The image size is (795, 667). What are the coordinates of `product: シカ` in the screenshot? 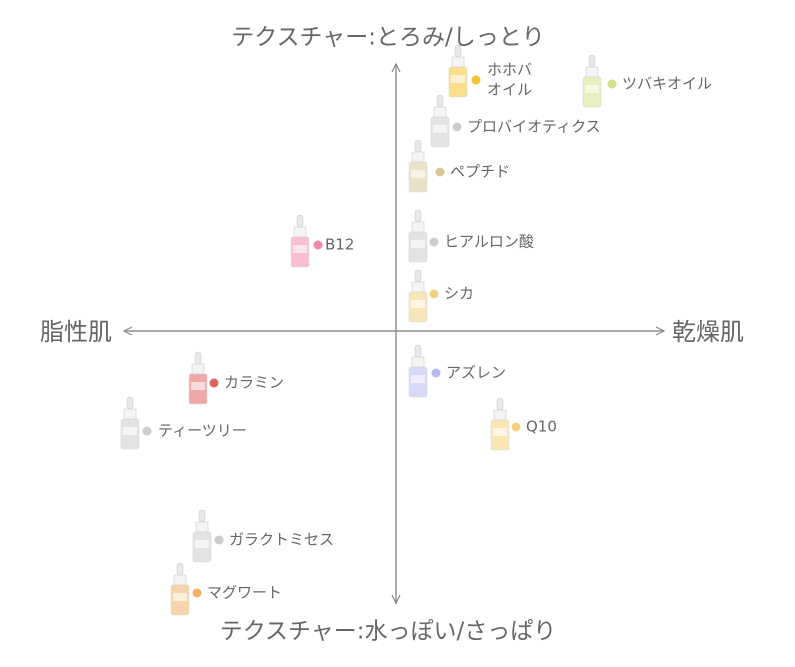 It's located at (441, 296).